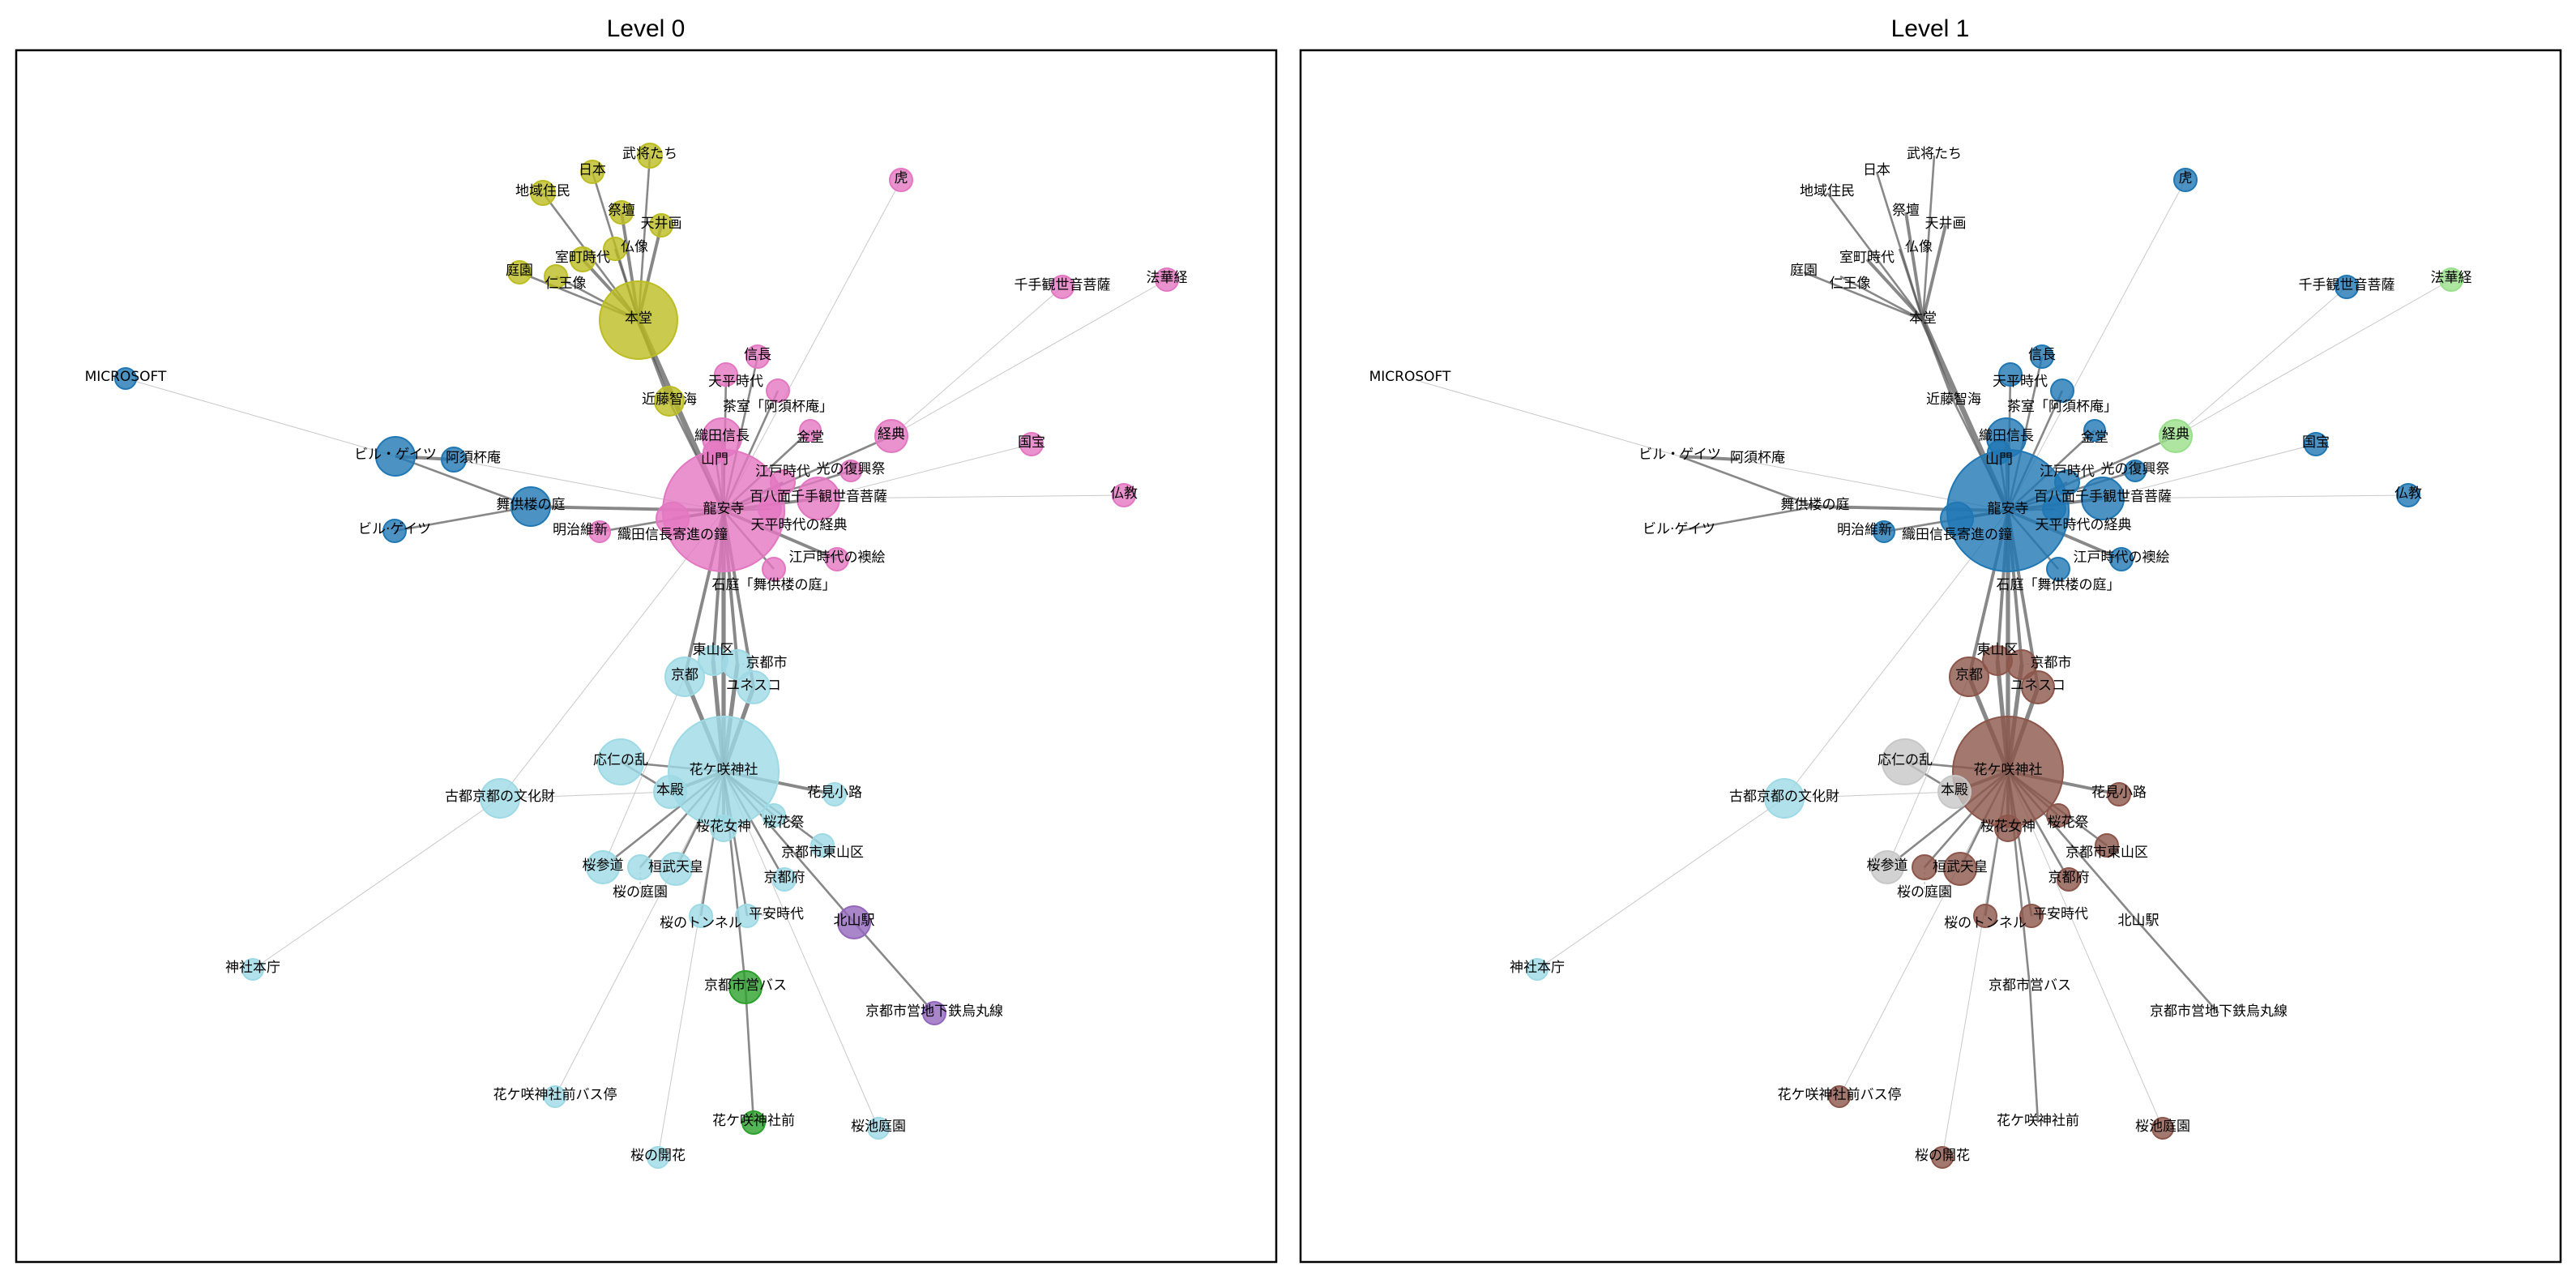 The height and width of the screenshot is (1279, 2576). Describe the element at coordinates (784, 878) in the screenshot. I see `node-label: 京都府` at that location.